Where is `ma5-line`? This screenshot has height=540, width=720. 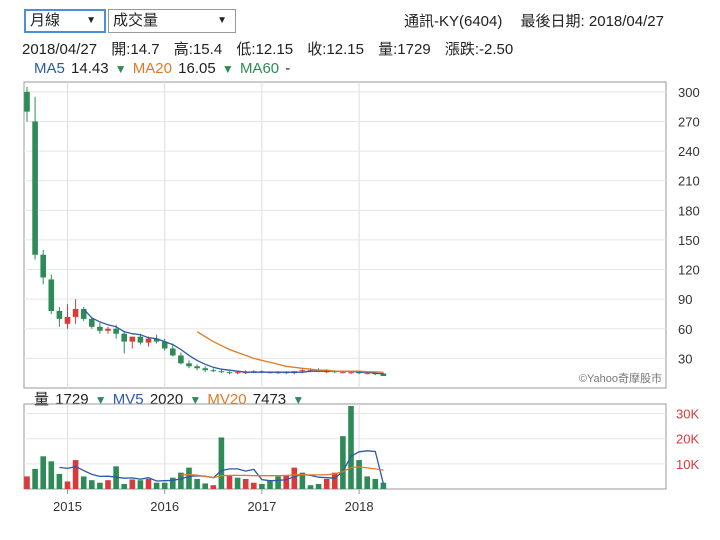 ma5-line is located at coordinates (233, 341).